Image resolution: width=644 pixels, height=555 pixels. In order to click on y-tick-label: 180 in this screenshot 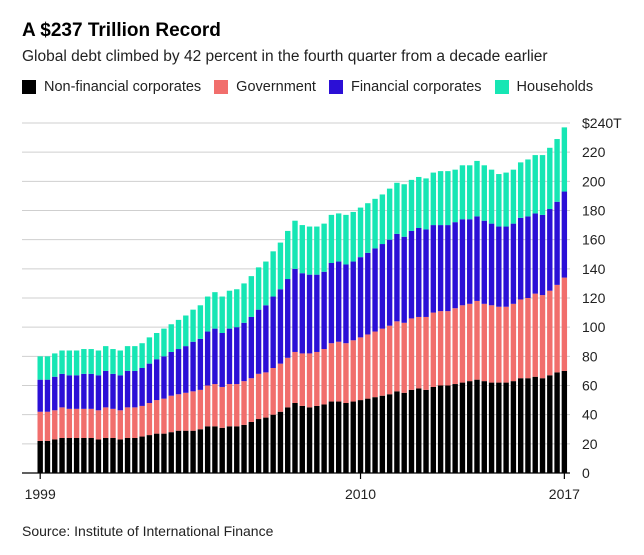, I will do `click(594, 211)`.